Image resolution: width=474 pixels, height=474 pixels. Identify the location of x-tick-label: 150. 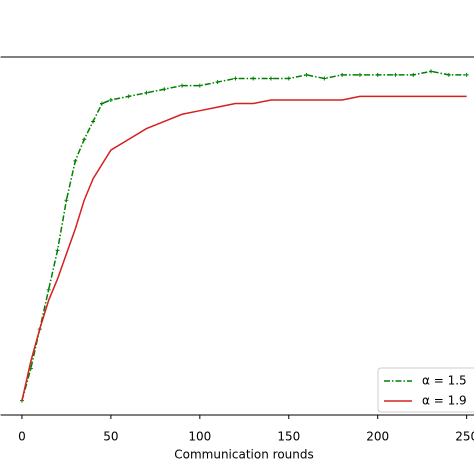
(288, 437).